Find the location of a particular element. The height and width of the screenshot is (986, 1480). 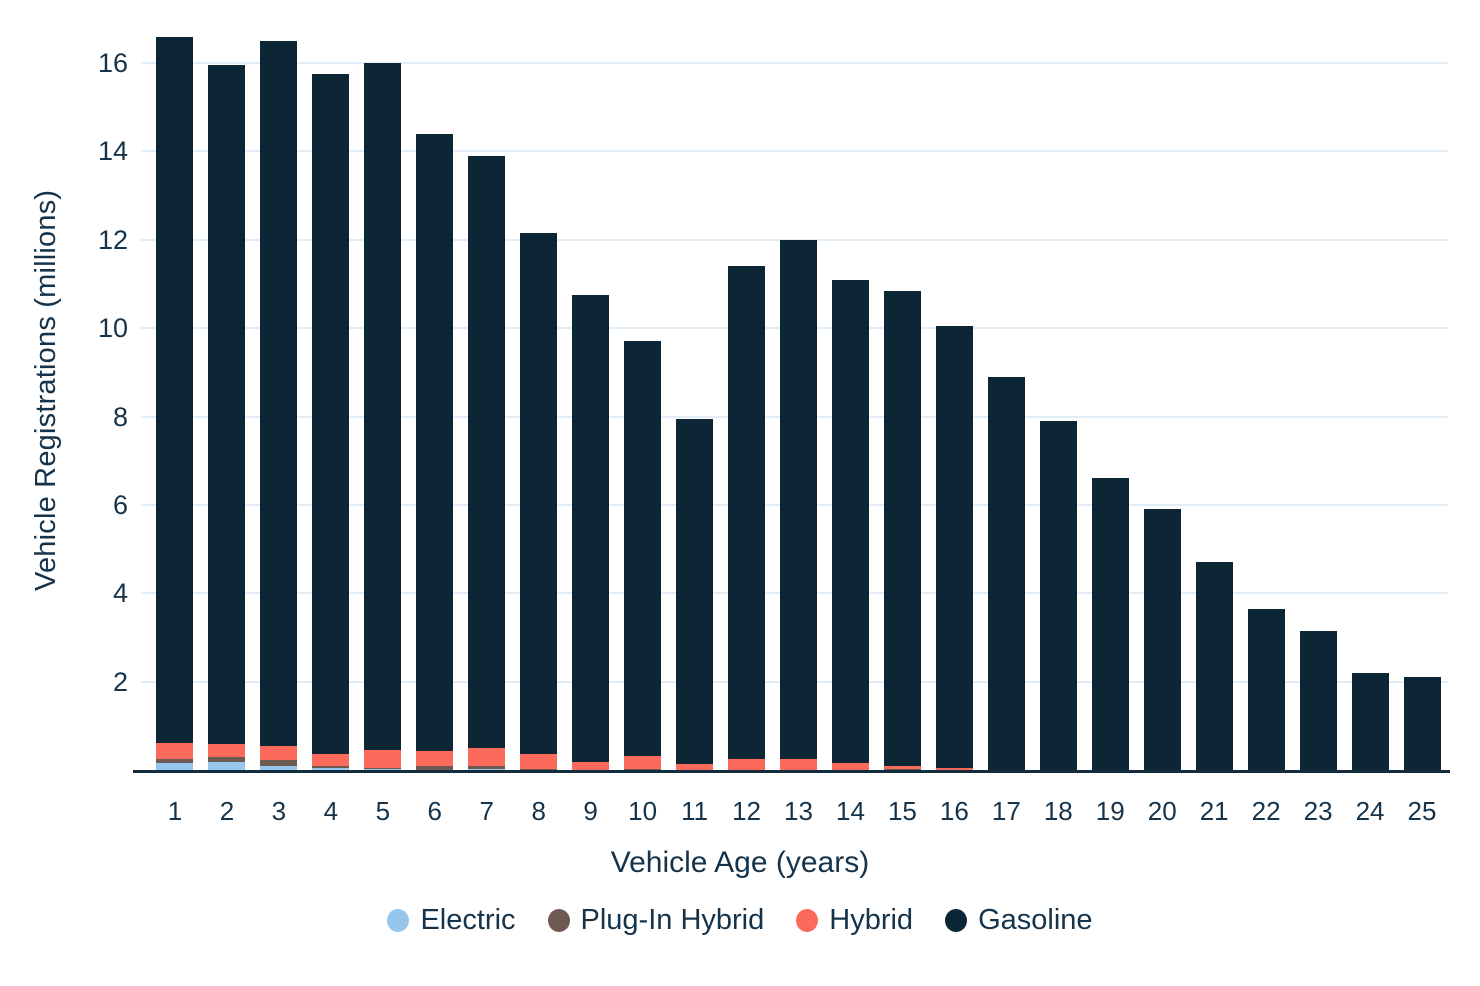

legend-item-electric: Electric is located at coordinates (451, 920).